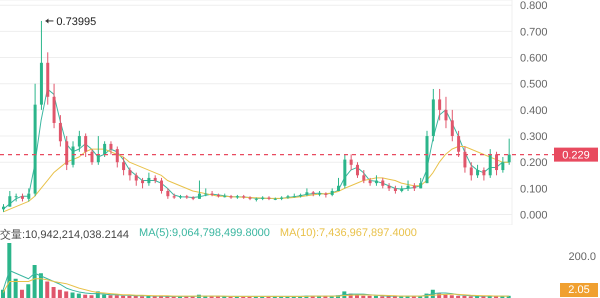 The width and height of the screenshot is (600, 298). What do you see at coordinates (534, 163) in the screenshot?
I see `y-tick-label: 0.200` at bounding box center [534, 163].